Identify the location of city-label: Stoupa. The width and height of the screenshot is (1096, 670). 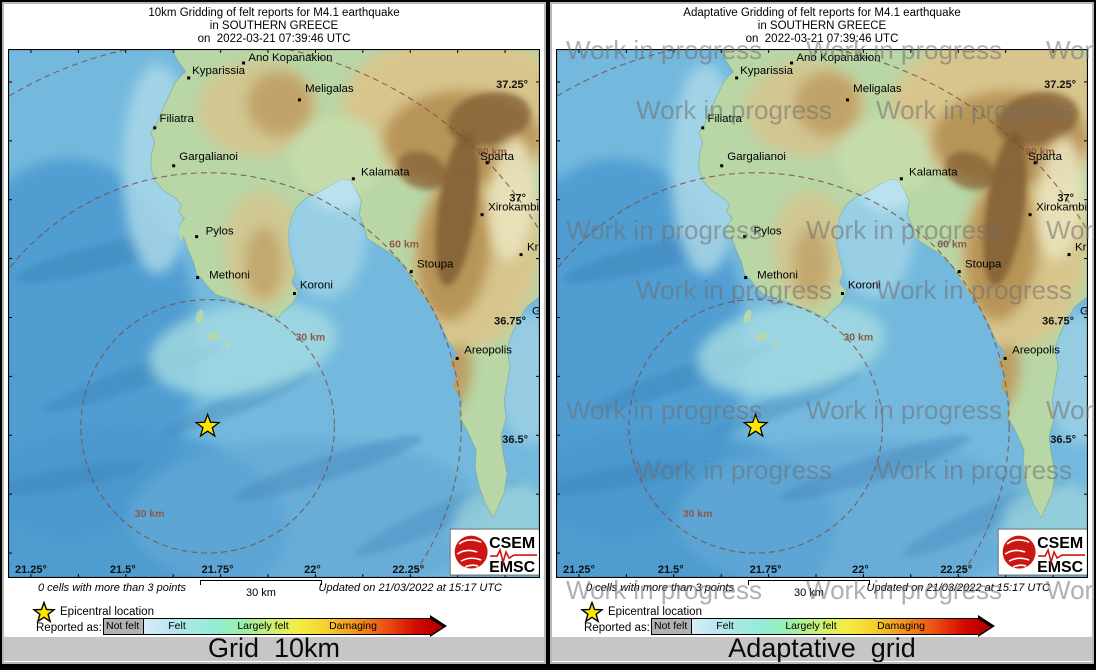
(435, 265).